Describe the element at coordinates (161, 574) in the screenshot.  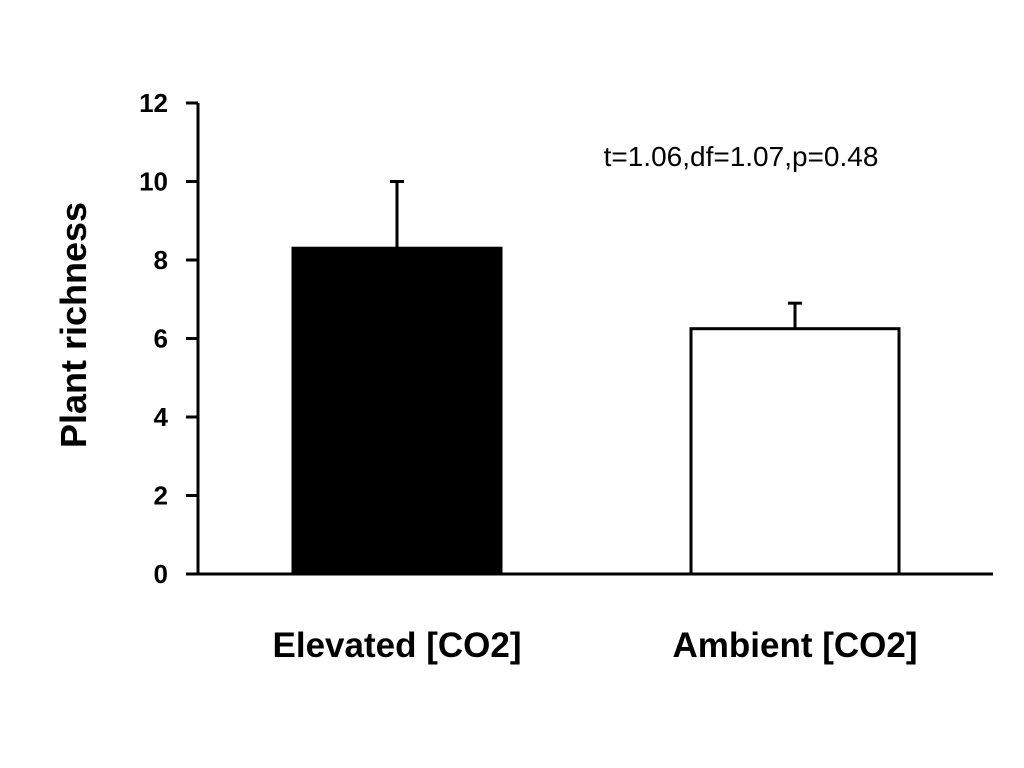
I see `y-tick-label: 0` at that location.